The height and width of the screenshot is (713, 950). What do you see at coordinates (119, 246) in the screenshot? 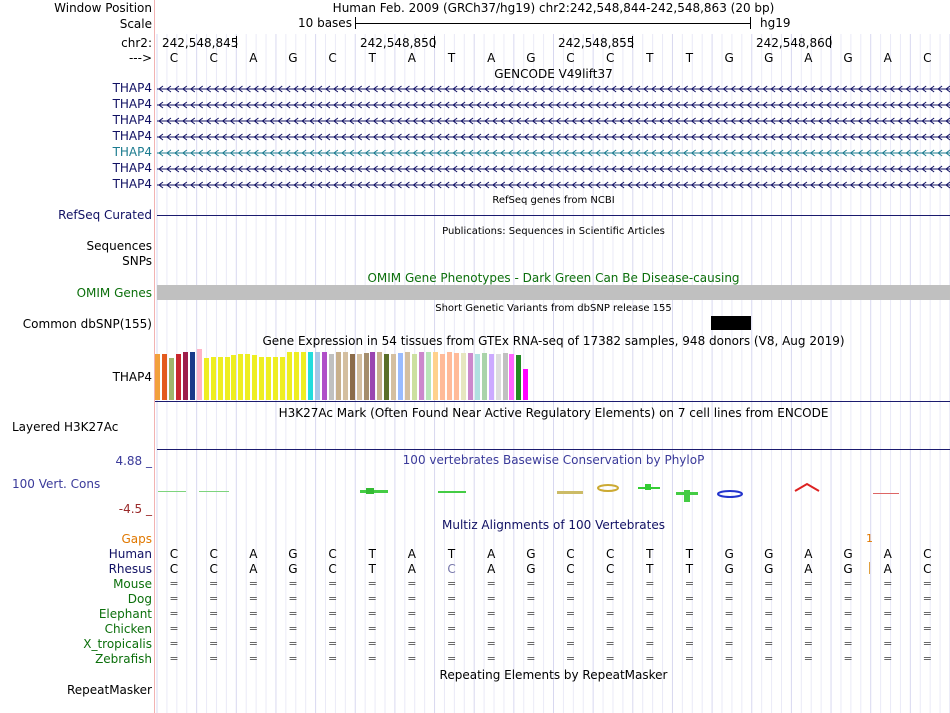
I see `publications-label: Sequences` at bounding box center [119, 246].